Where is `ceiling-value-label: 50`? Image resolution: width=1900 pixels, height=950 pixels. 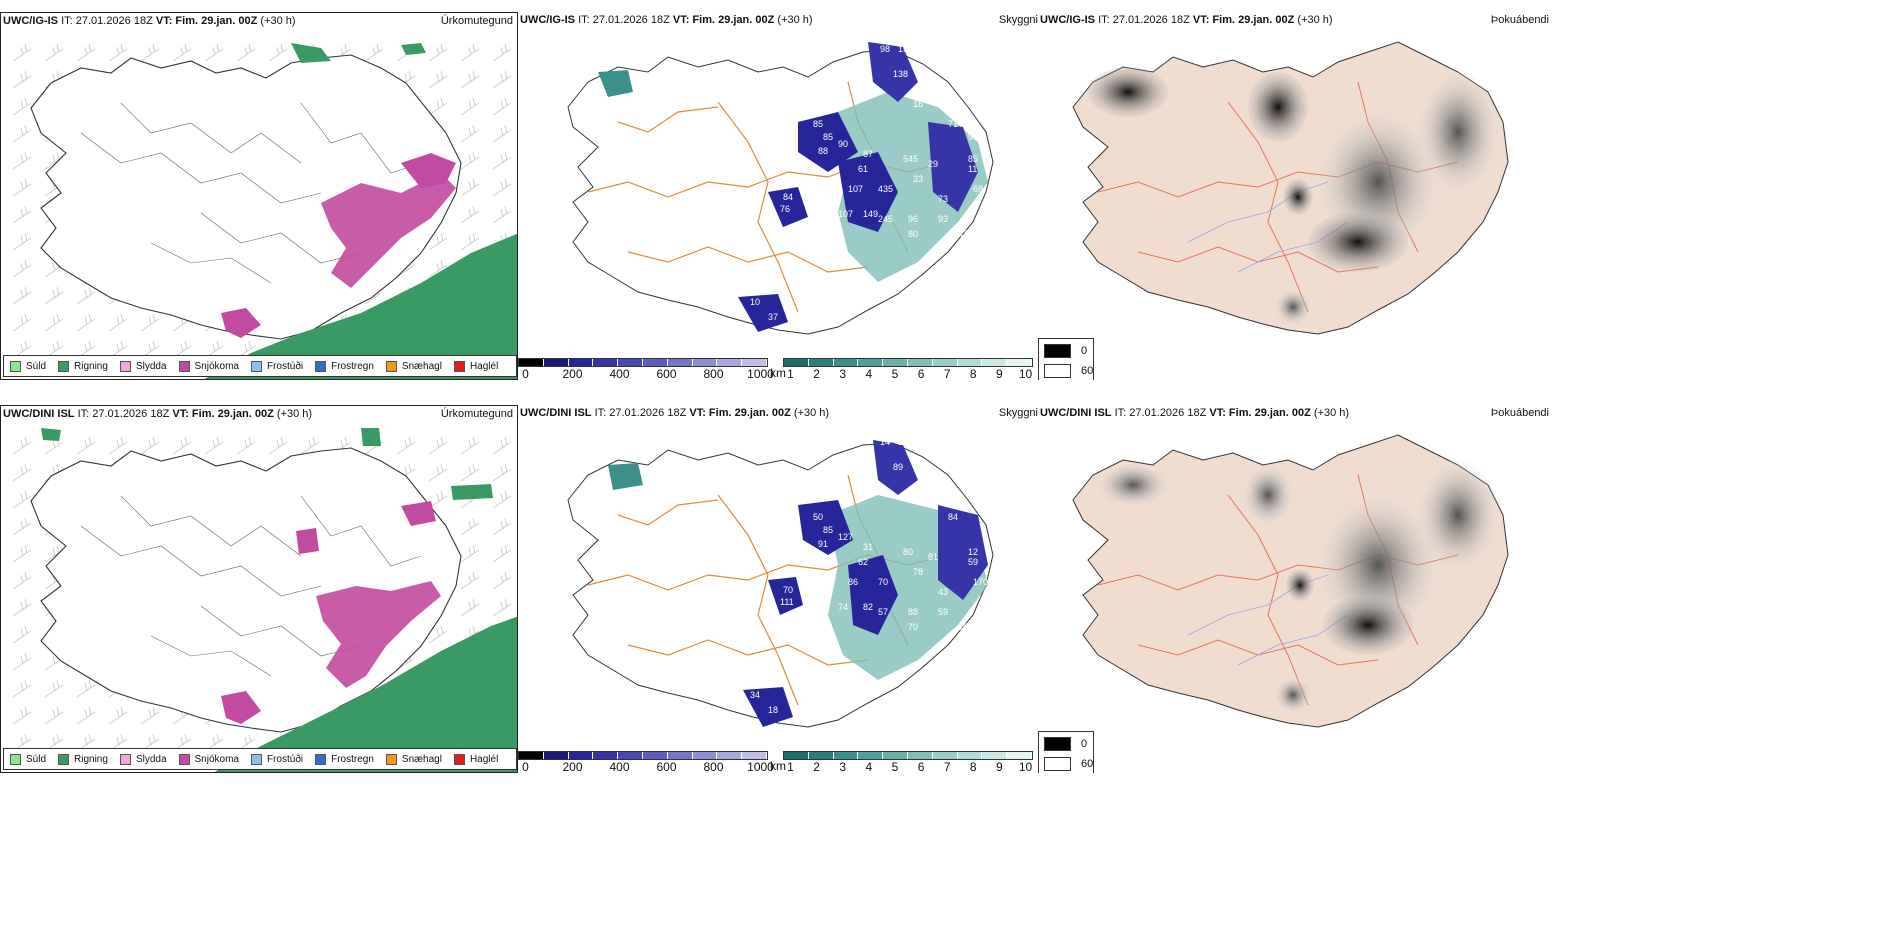
ceiling-value-label: 50 is located at coordinates (818, 517).